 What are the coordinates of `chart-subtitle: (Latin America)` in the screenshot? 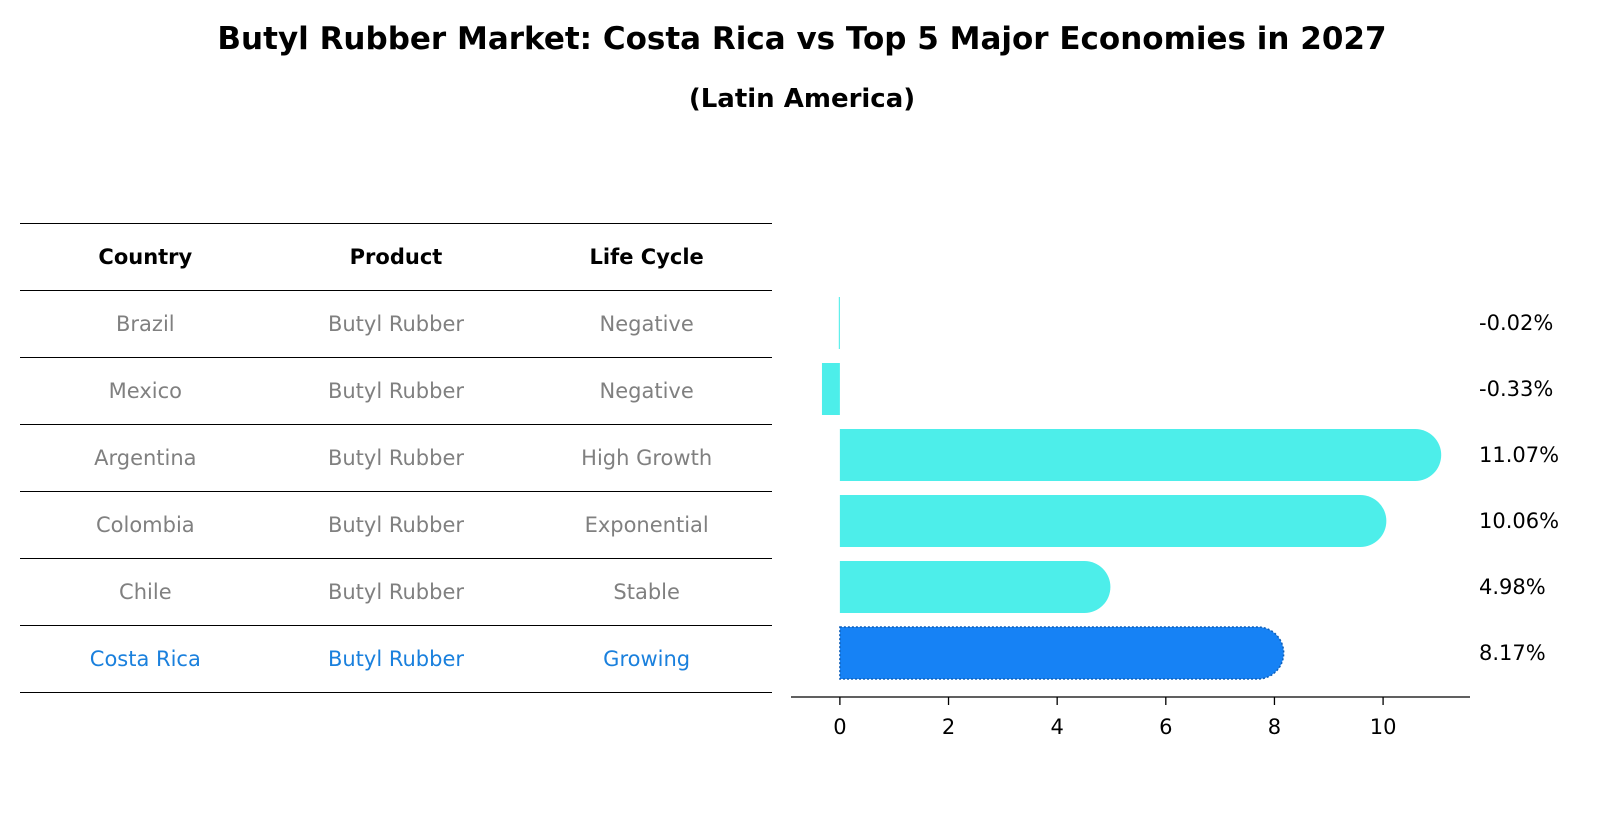 It's located at (802, 99).